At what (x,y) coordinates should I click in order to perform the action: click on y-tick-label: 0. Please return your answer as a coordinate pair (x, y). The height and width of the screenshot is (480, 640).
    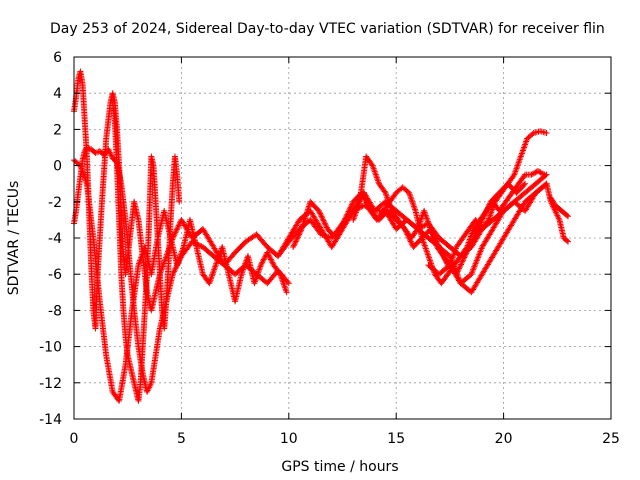
    Looking at the image, I should click on (57, 167).